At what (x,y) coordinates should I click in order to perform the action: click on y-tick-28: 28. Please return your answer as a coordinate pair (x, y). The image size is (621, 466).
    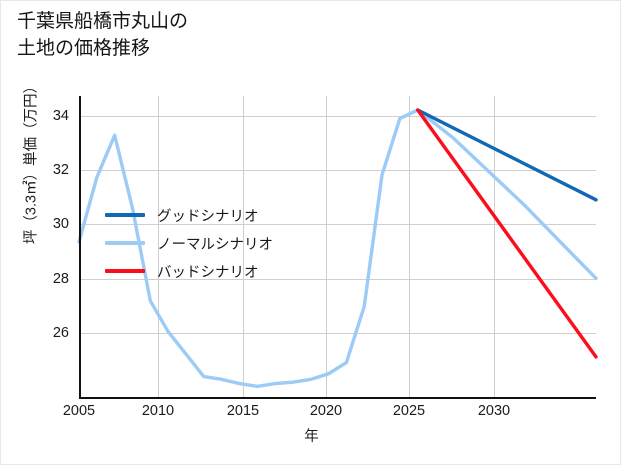
    Looking at the image, I should click on (60, 279).